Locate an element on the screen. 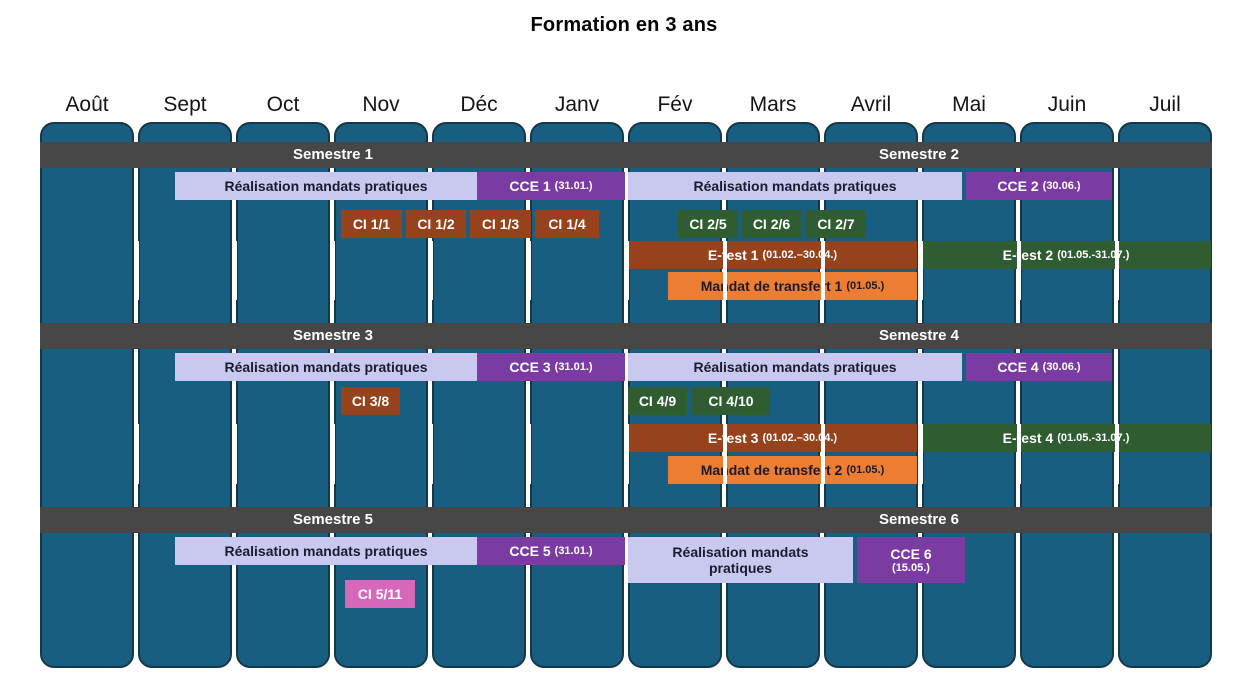 This screenshot has width=1248, height=694. bar-realisation-s6-label: Réalisation mandats pratiques is located at coordinates (740, 559).